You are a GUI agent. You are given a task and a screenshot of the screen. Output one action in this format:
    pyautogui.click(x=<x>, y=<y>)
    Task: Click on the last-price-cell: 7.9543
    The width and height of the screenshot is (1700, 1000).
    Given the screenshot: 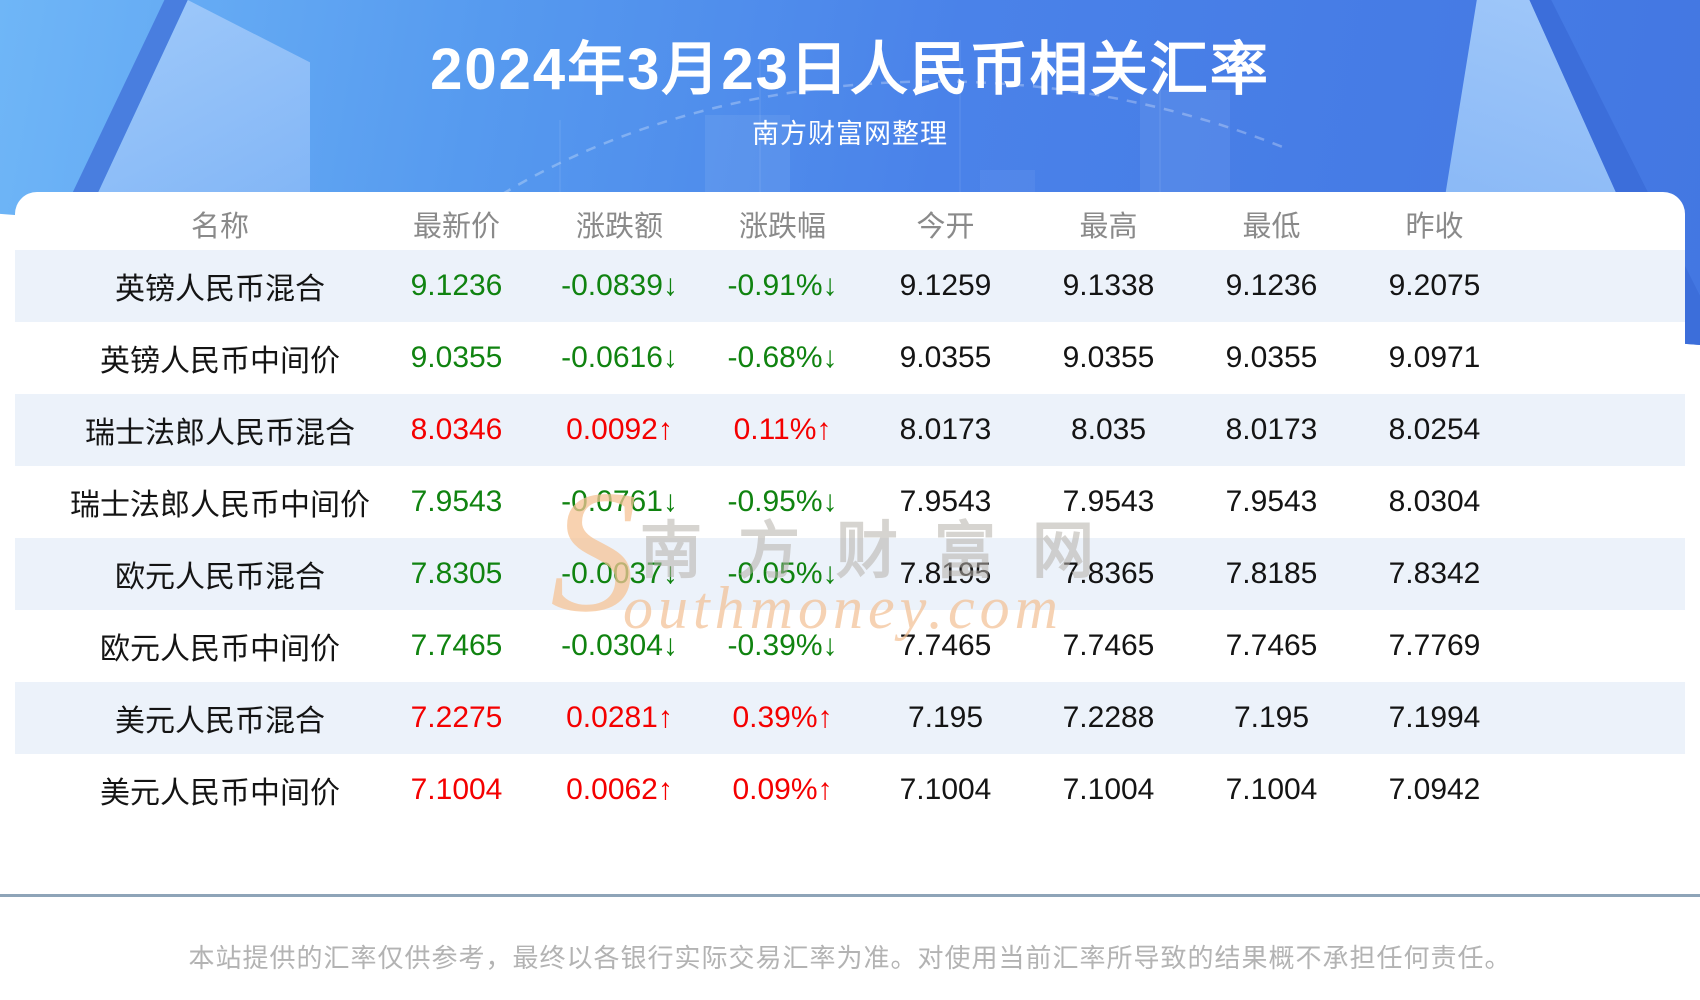 What is the action you would take?
    pyautogui.click(x=456, y=501)
    